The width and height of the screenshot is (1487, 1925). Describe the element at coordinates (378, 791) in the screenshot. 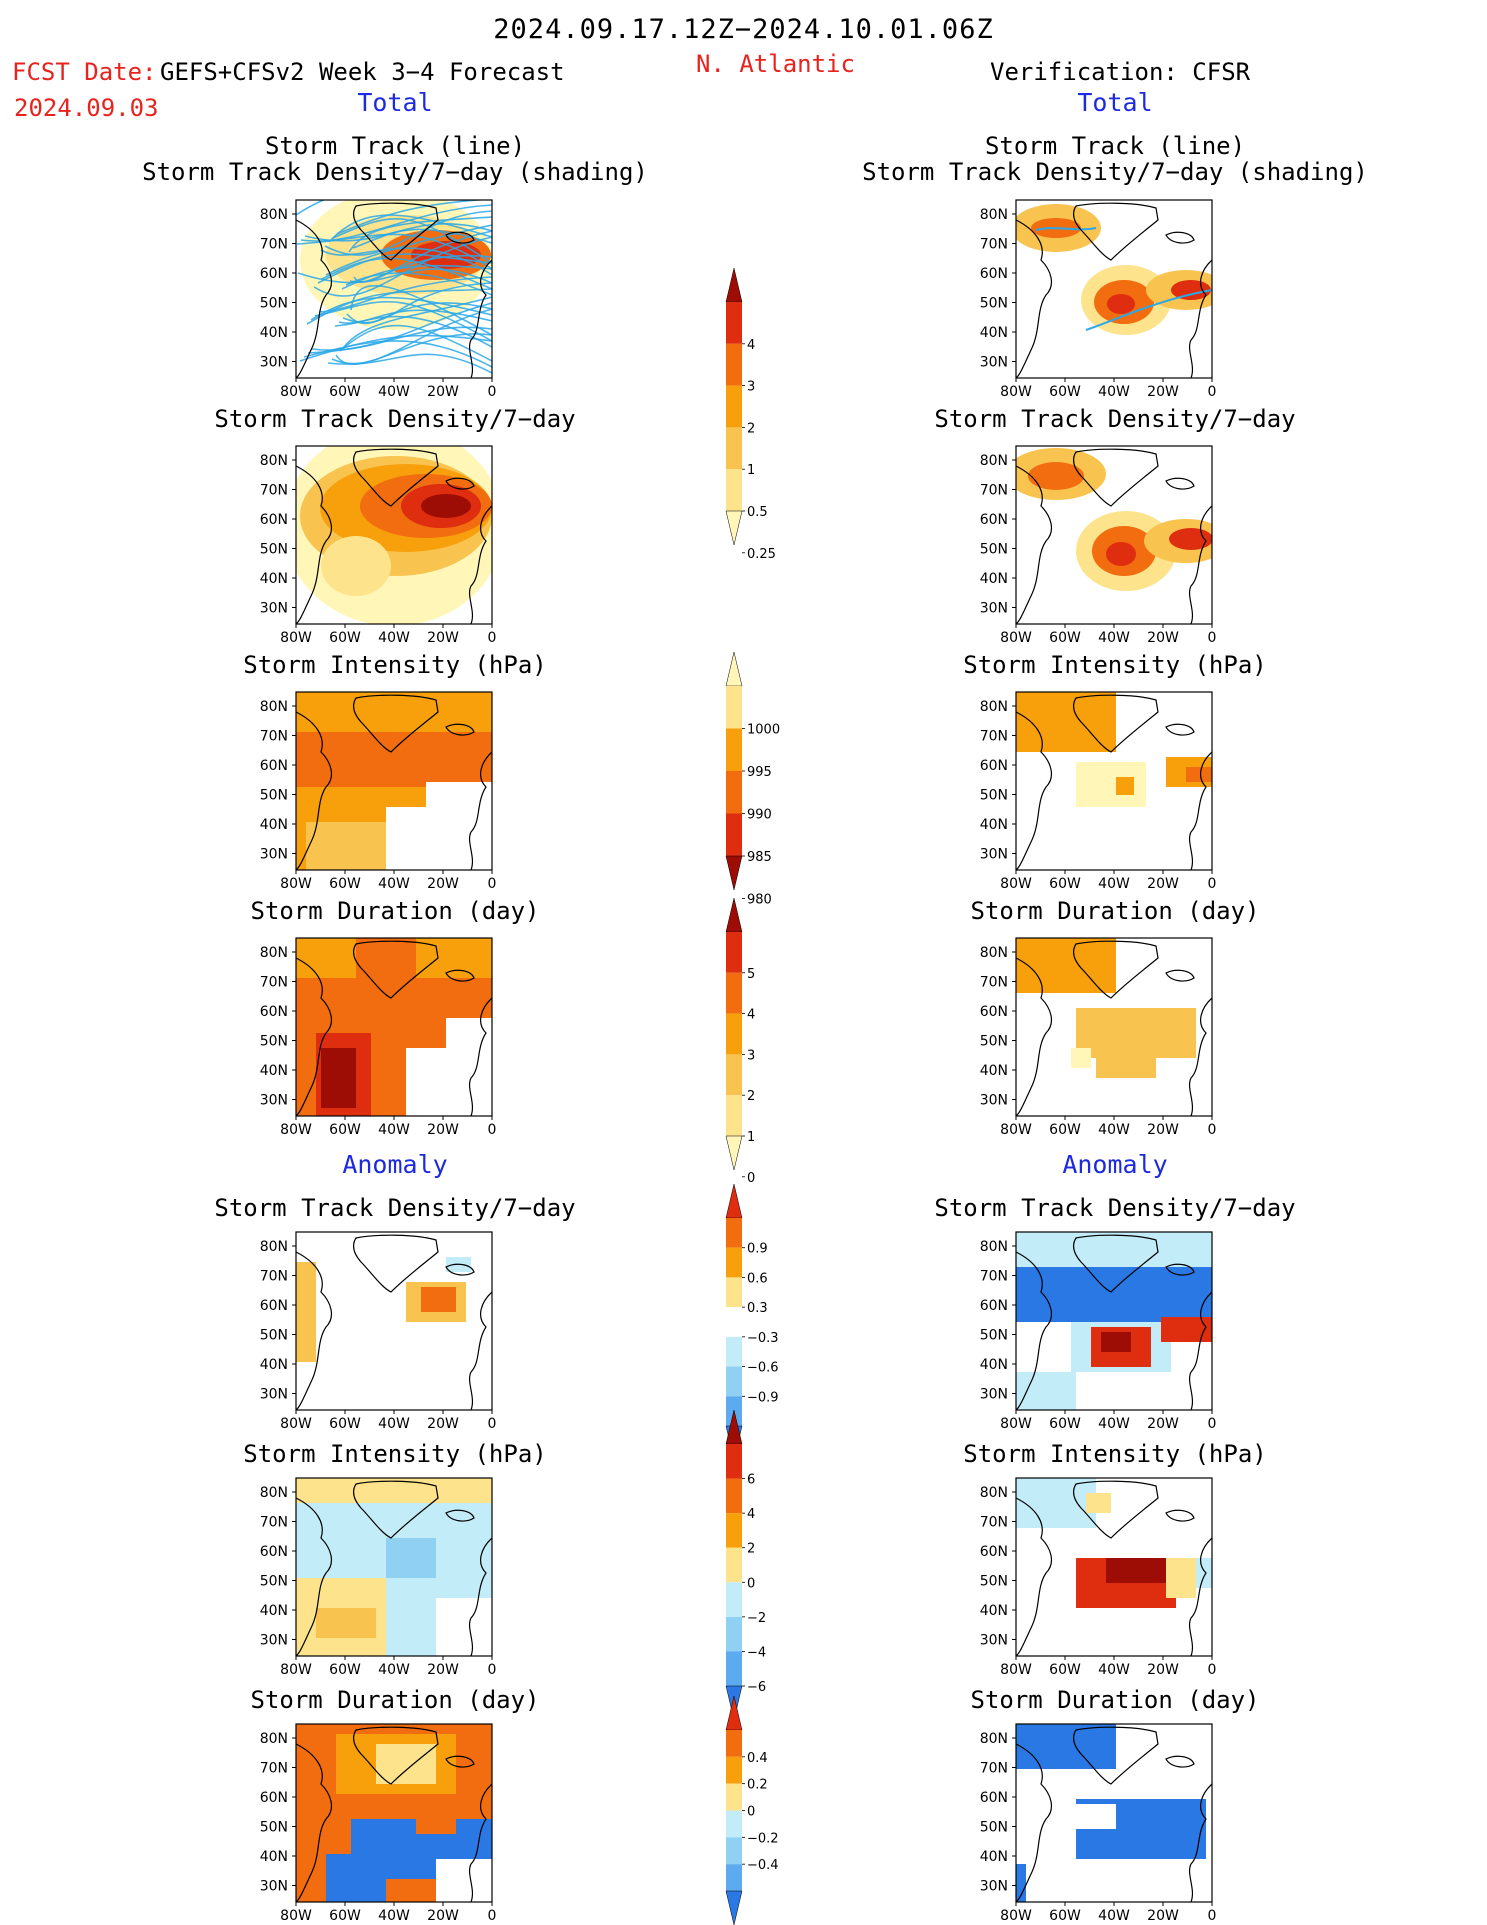

I see `map-panel-intensity-left: 80N 70N 60N 50N 40N 30N 80W 60W 40W 20W 0` at that location.